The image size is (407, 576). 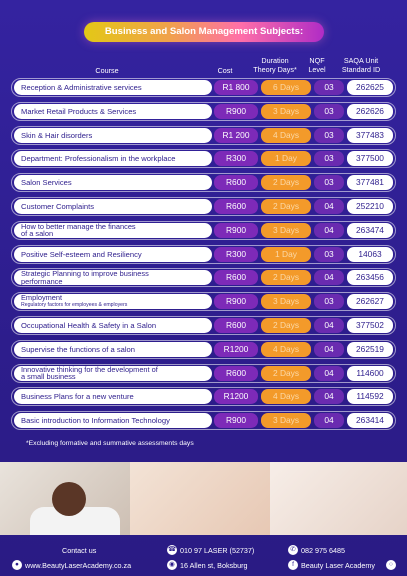 I want to click on whatsapp-number: 082 975 6485, so click(x=323, y=550).